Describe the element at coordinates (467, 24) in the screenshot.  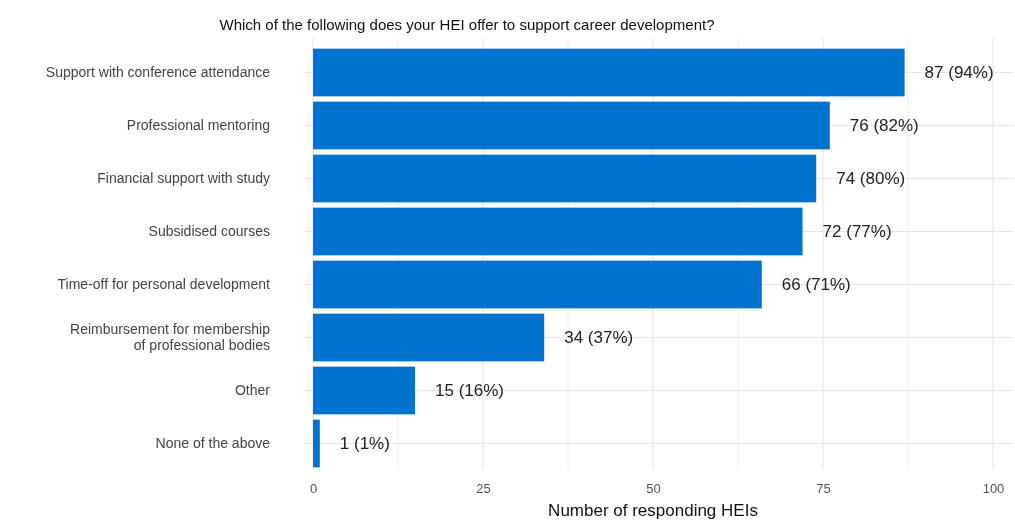
I see `chart-title: Which of the following does your HEI offer to support career development?` at that location.